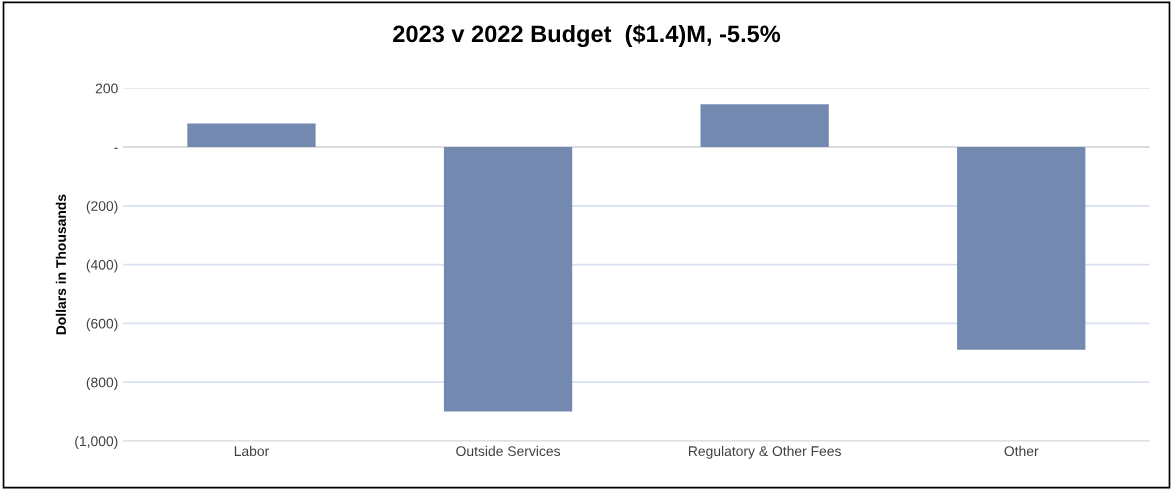  What do you see at coordinates (508, 451) in the screenshot?
I see `x-tick-label: Outside Services` at bounding box center [508, 451].